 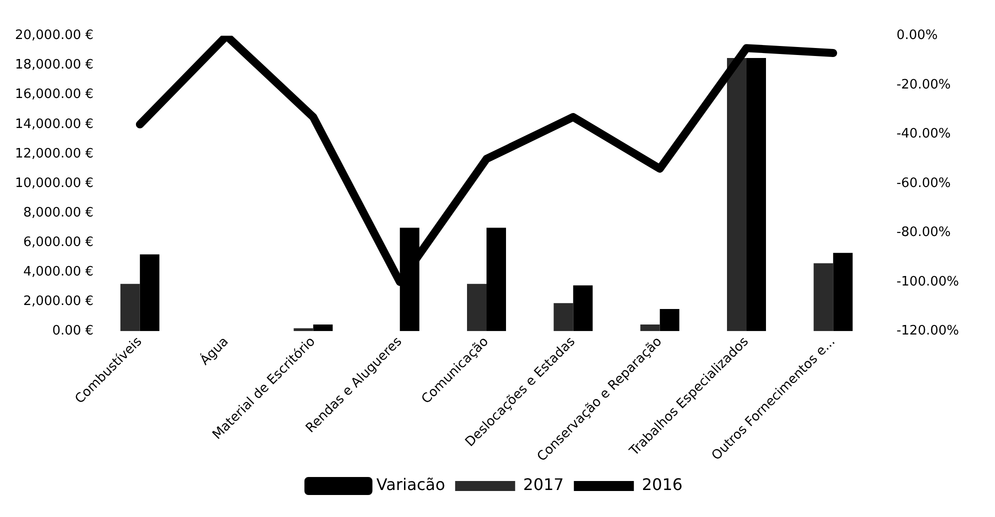 What do you see at coordinates (54, 124) in the screenshot?
I see `y-tick-label: 14,000.00 €` at bounding box center [54, 124].